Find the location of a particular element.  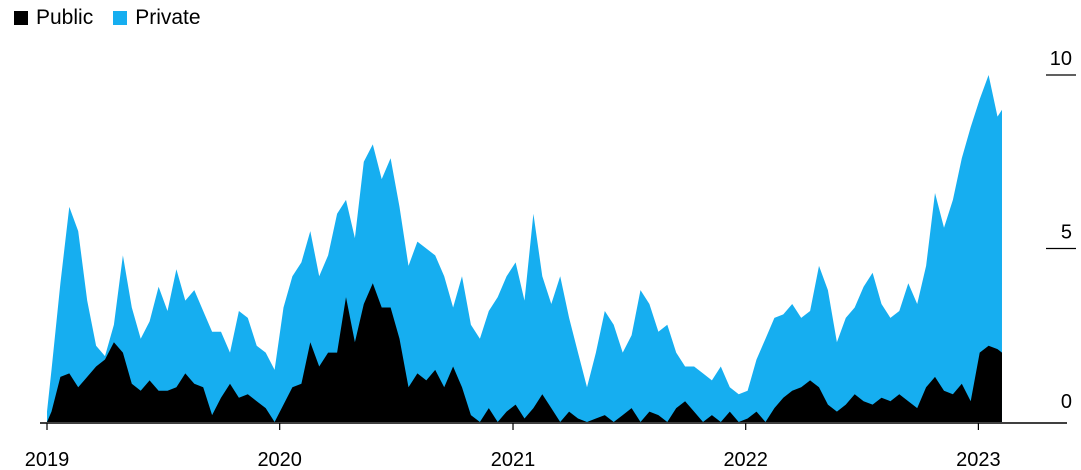

legend-item-private: Private is located at coordinates (157, 18).